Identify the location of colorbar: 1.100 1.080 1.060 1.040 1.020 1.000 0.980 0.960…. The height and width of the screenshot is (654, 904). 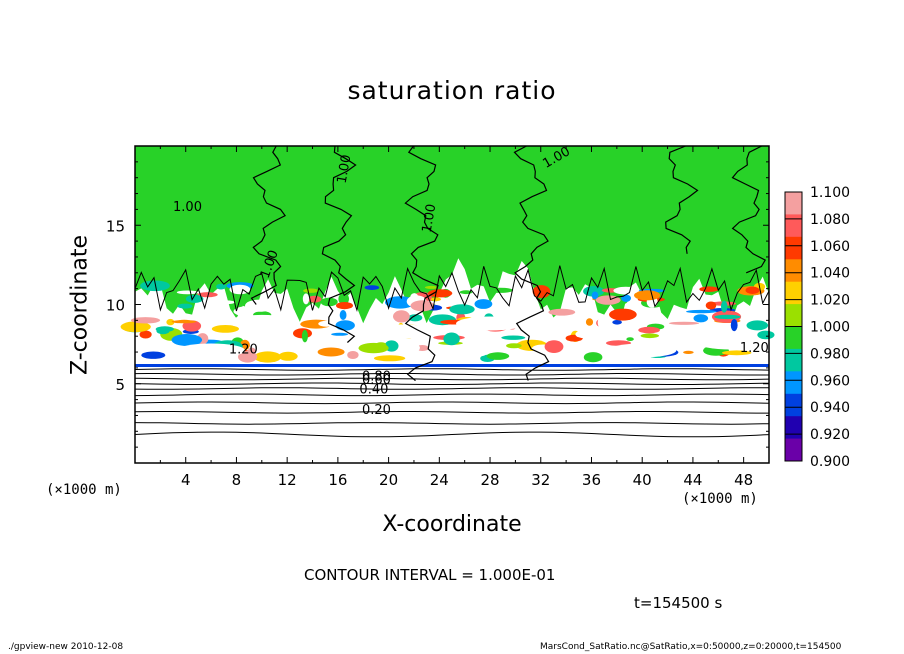
(817, 327).